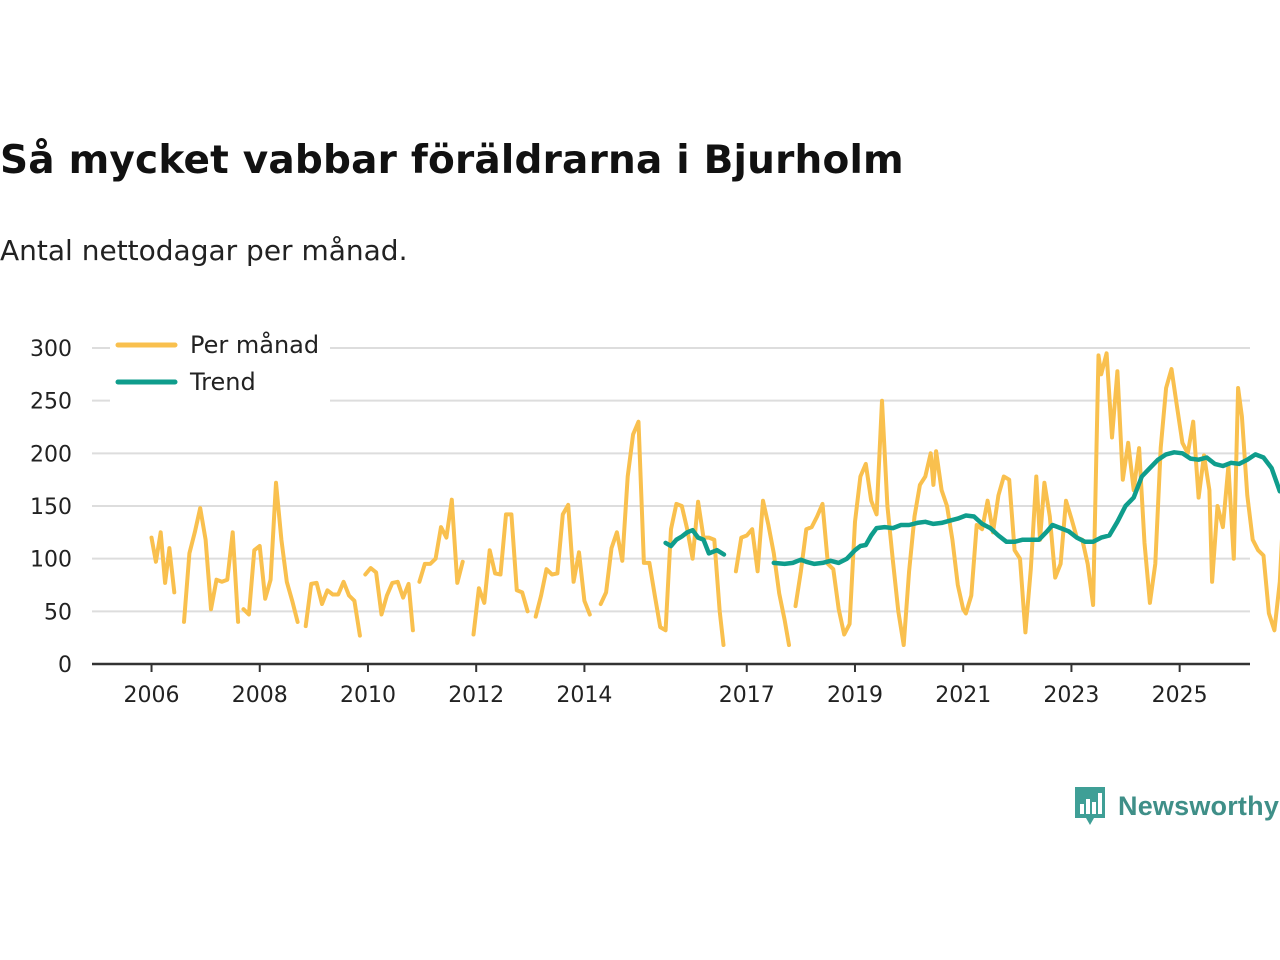  Describe the element at coordinates (65, 665) in the screenshot. I see `y-tick-label: 0` at that location.